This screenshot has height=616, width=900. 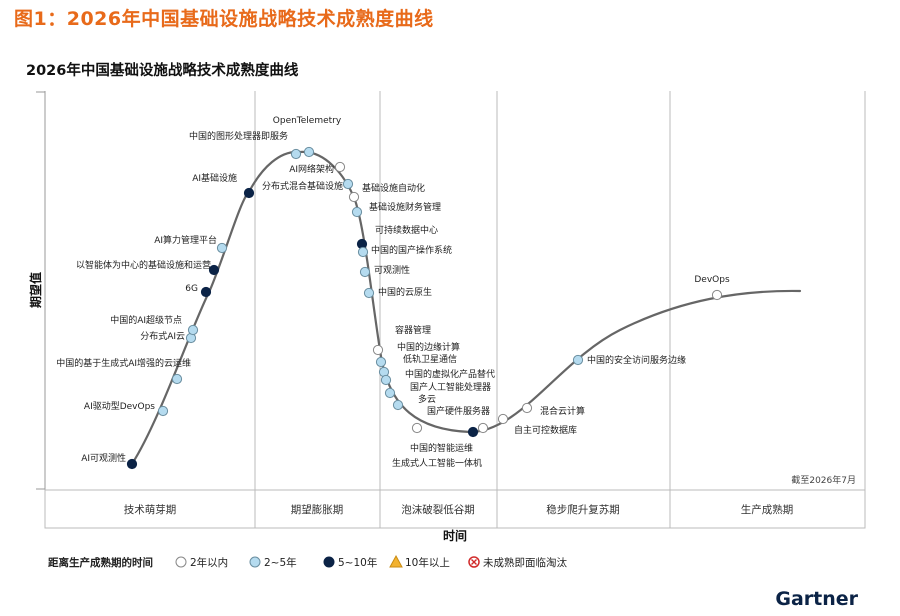 What do you see at coordinates (238, 136) in the screenshot?
I see `point-label: 中国的图形处理器即服务` at bounding box center [238, 136].